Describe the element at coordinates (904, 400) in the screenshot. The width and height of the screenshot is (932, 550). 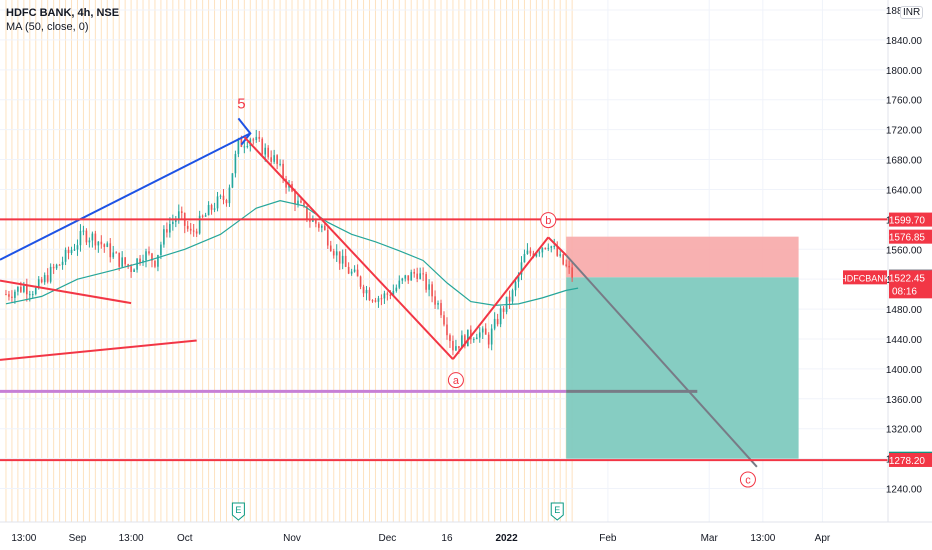
I see `y-tick-label: 1360.00` at that location.